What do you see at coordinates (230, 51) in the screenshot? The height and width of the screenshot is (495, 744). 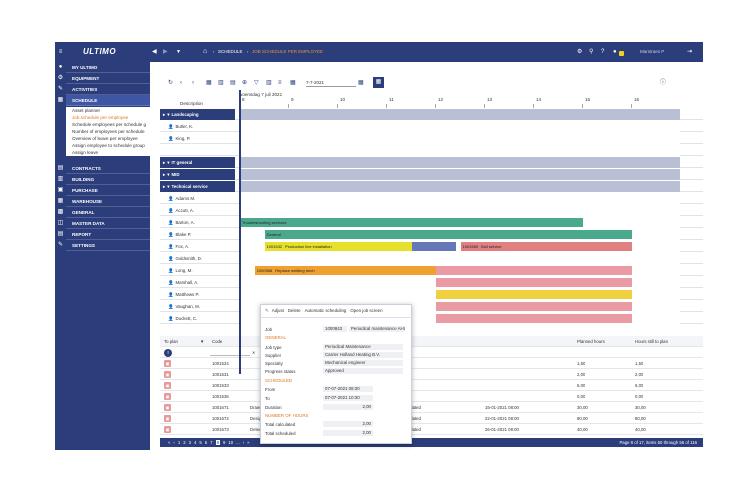 I see `breadcrumb-schedule: SCHEDULE` at bounding box center [230, 51].